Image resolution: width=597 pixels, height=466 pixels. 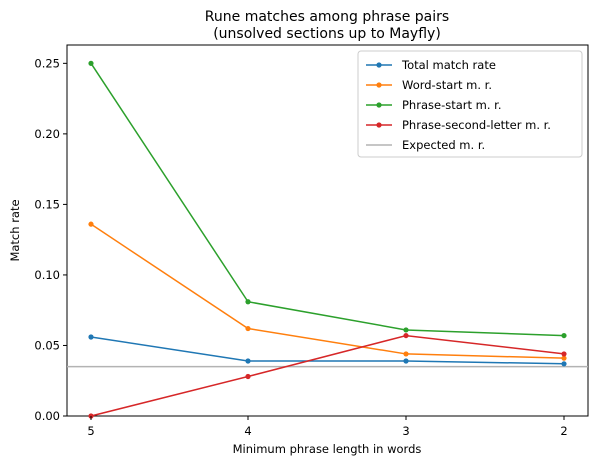 What do you see at coordinates (443, 145) in the screenshot?
I see `legend-label: Expected m. r.` at bounding box center [443, 145].